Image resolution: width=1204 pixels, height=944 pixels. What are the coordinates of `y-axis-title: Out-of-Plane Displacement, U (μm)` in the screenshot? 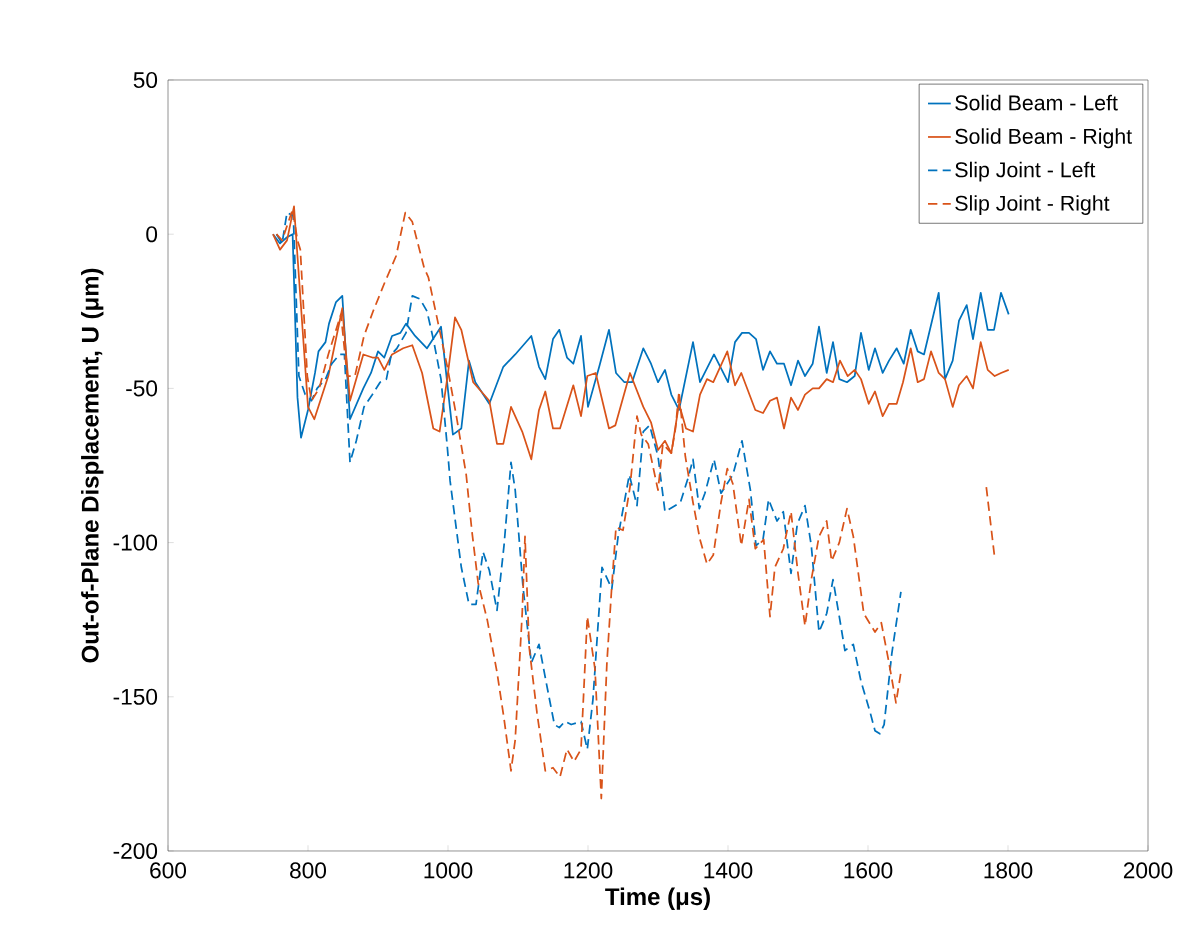 It's located at (92, 465).